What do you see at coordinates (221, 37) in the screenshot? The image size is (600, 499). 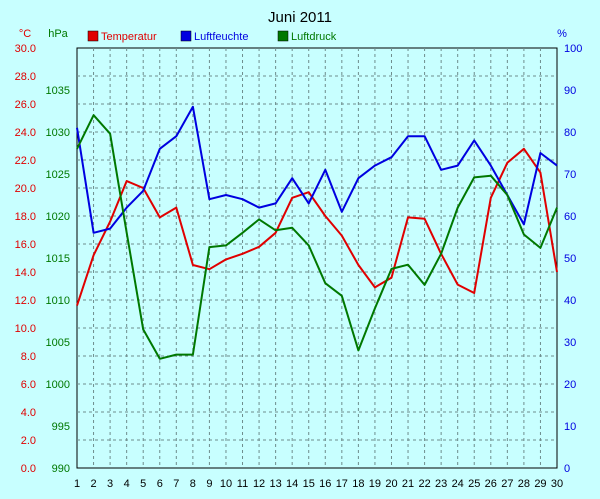 I see `legend-label-luftfeuchte: Luftfeuchte` at bounding box center [221, 37].